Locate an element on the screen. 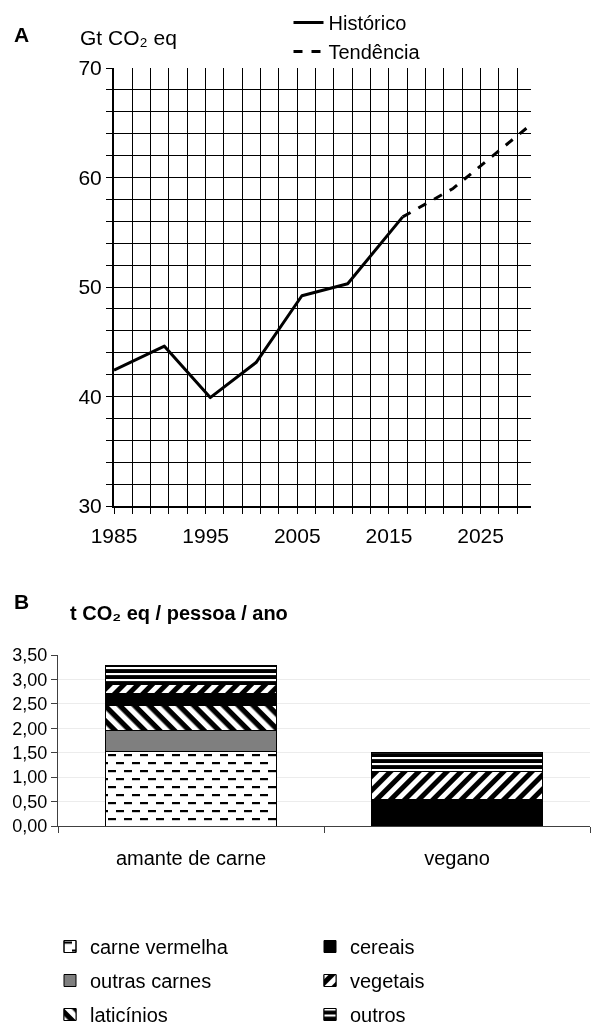 Image resolution: width=597 pixels, height=1033 pixels. legend-label: Tendência is located at coordinates (374, 52).